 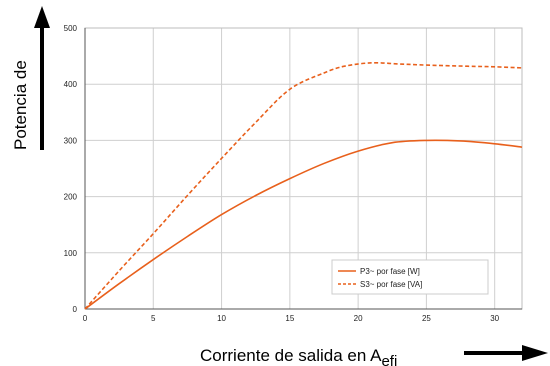 What do you see at coordinates (20, 105) in the screenshot?
I see `y-axis-label: Potencia de` at bounding box center [20, 105].